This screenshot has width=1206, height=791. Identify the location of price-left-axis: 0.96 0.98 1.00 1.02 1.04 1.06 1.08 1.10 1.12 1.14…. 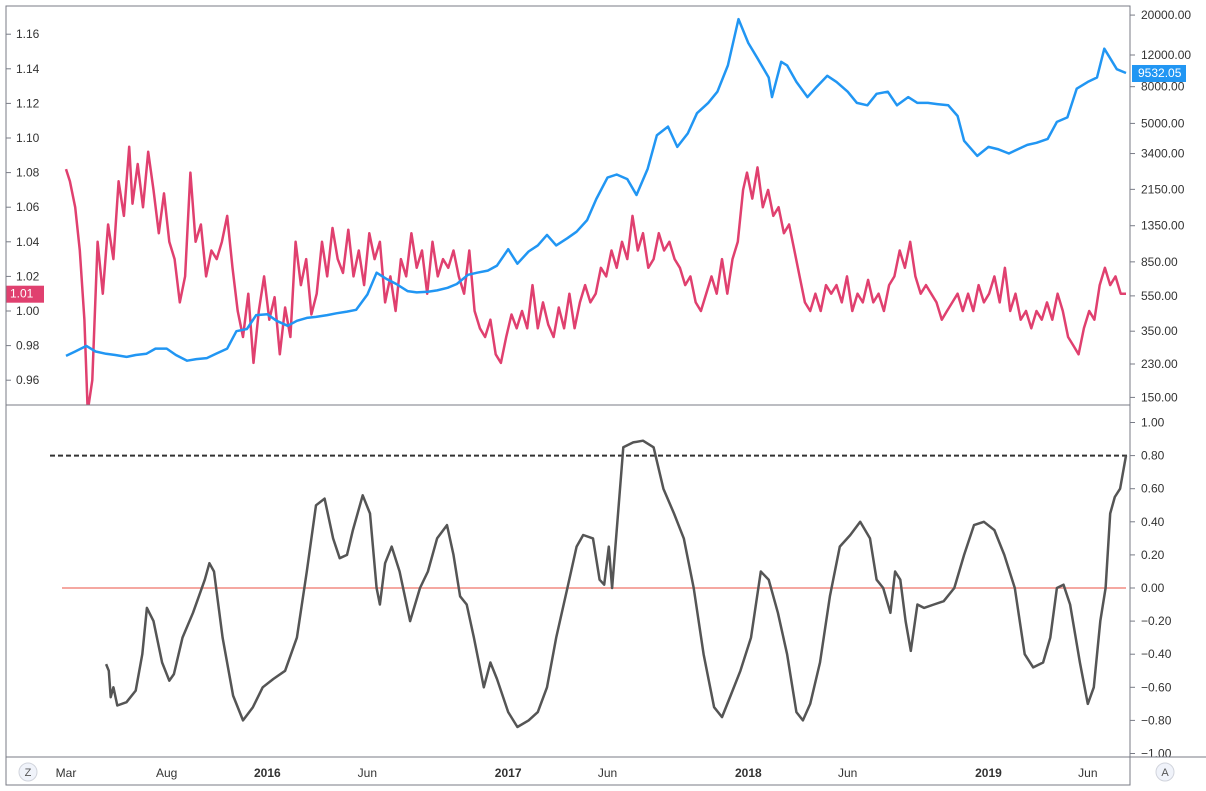
(23, 207).